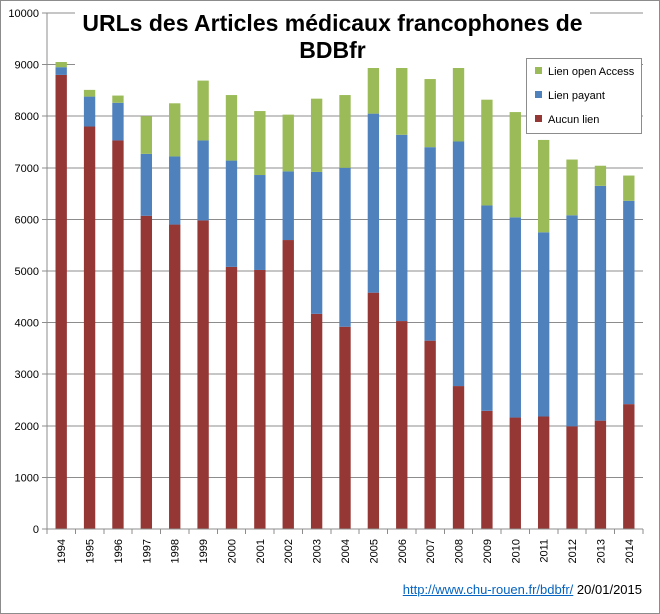 This screenshot has width=660, height=614. Describe the element at coordinates (573, 551) in the screenshot. I see `x-tick-label: 2012` at that location.